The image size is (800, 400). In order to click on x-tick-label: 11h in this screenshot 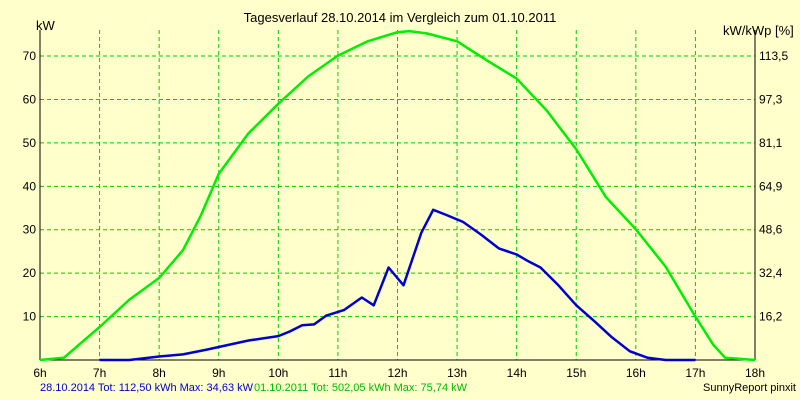, I will do `click(337, 373)`.